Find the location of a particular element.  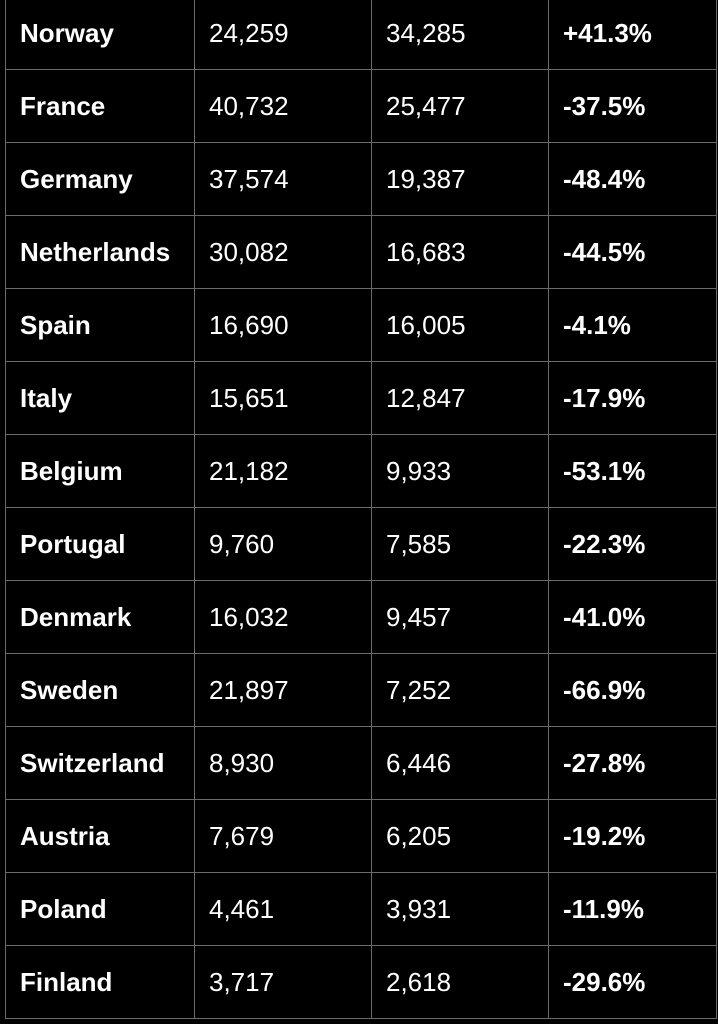

country-cell: Norway is located at coordinates (100, 35).